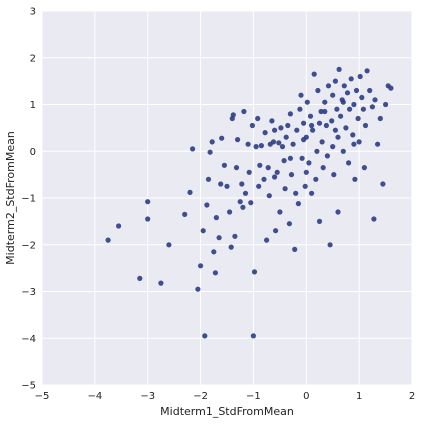 Image resolution: width=423 pixels, height=425 pixels. I want to click on y-tick-label: 1, so click(33, 105).